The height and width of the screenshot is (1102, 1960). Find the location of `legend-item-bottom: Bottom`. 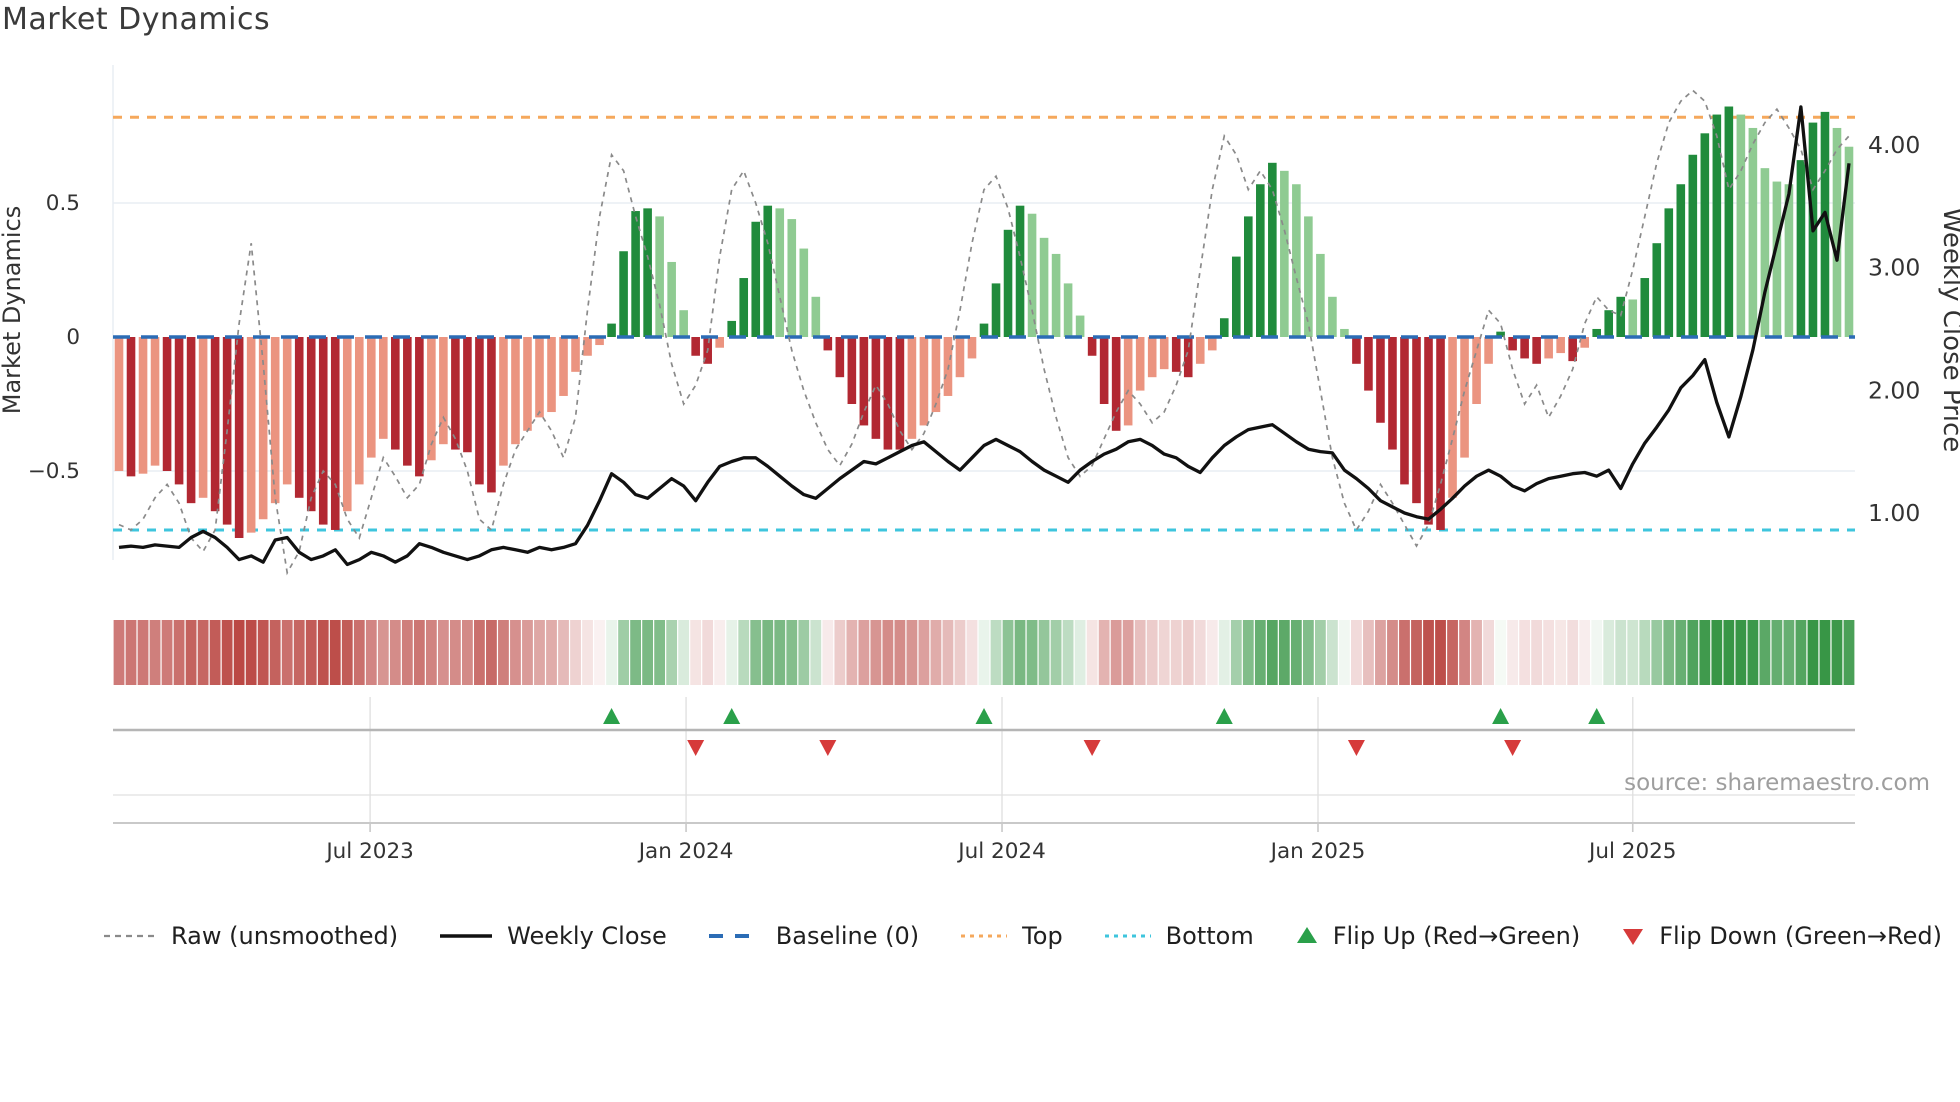

legend-item-bottom: Bottom is located at coordinates (1178, 936).